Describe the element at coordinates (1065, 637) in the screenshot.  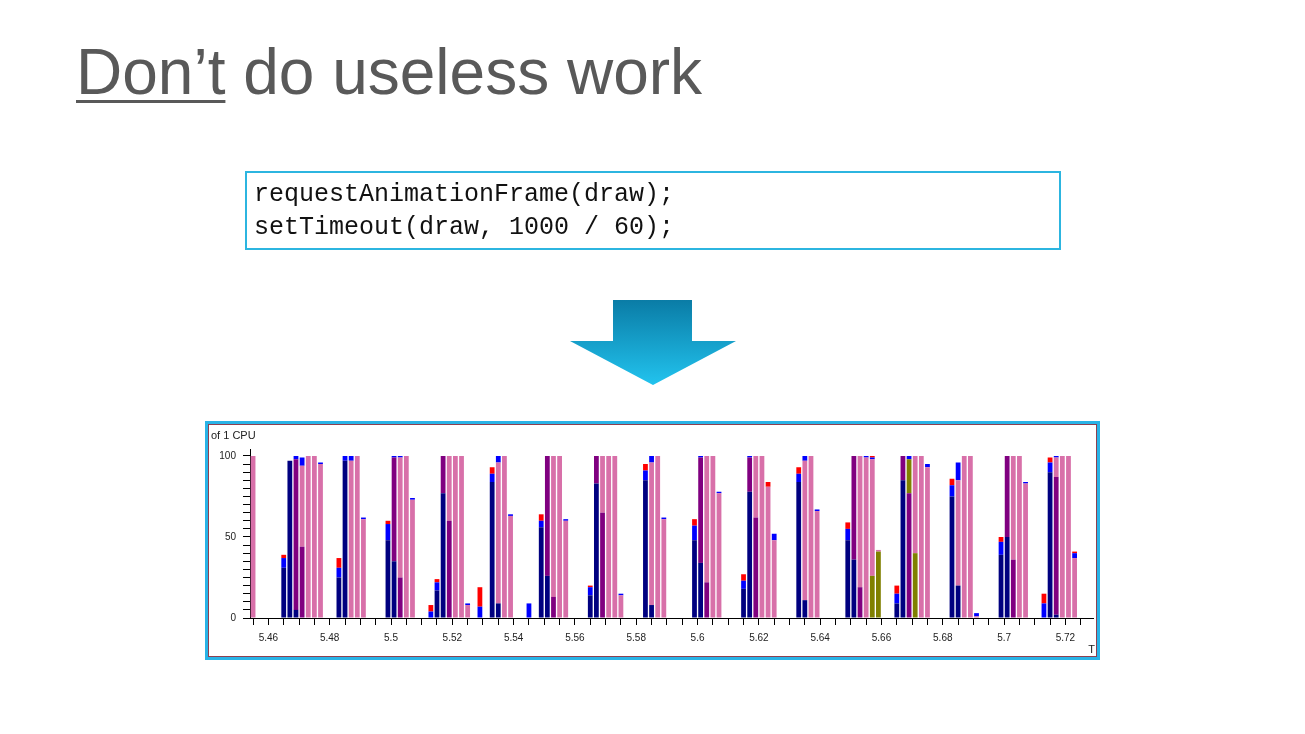
I see `x-tick-label: 5.72` at that location.